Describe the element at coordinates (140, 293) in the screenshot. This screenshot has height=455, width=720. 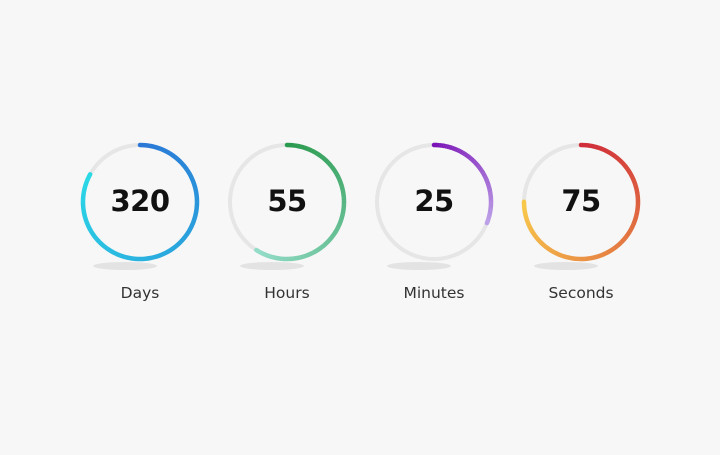
I see `timer-label: Days` at that location.